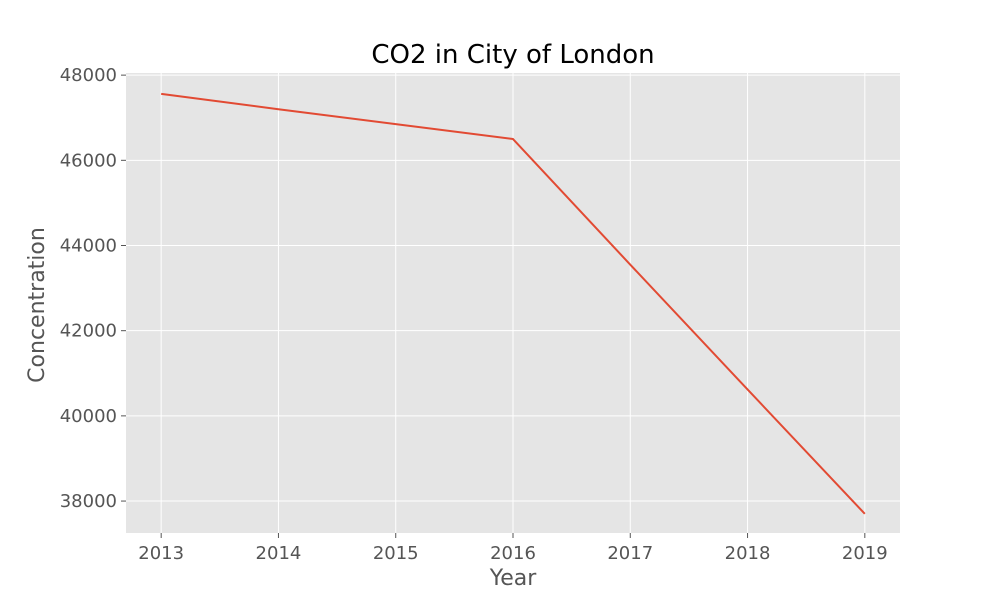 This screenshot has height=600, width=1000. What do you see at coordinates (88, 160) in the screenshot?
I see `y-tick-label: 46000` at bounding box center [88, 160].